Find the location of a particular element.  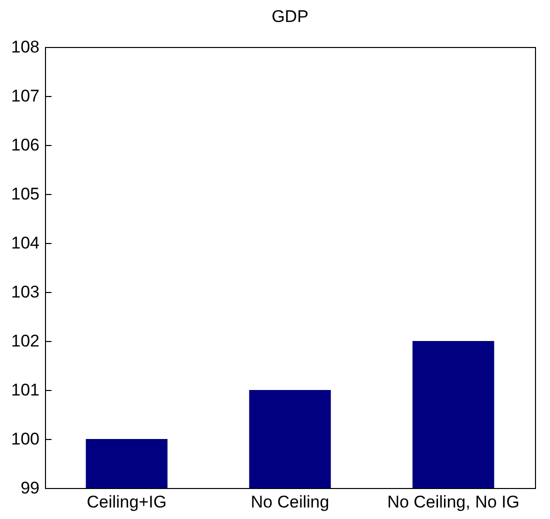

y-tick-label: 108 is located at coordinates (25, 47).